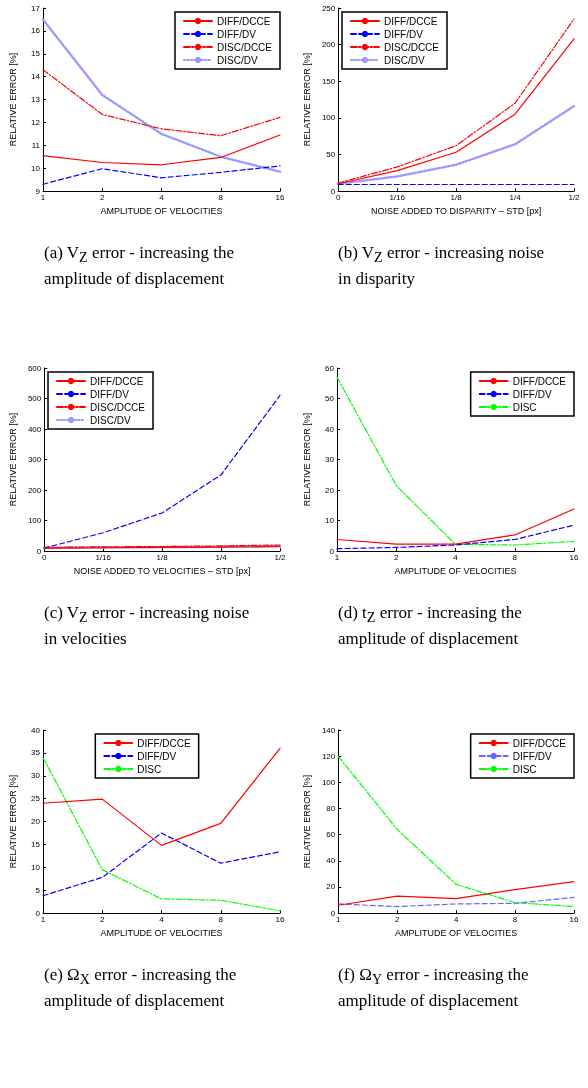 The height and width of the screenshot is (1088, 588). I want to click on text: (d) t$_{Z}$ error - increasing the amplitude of displacement, so click(430, 626).